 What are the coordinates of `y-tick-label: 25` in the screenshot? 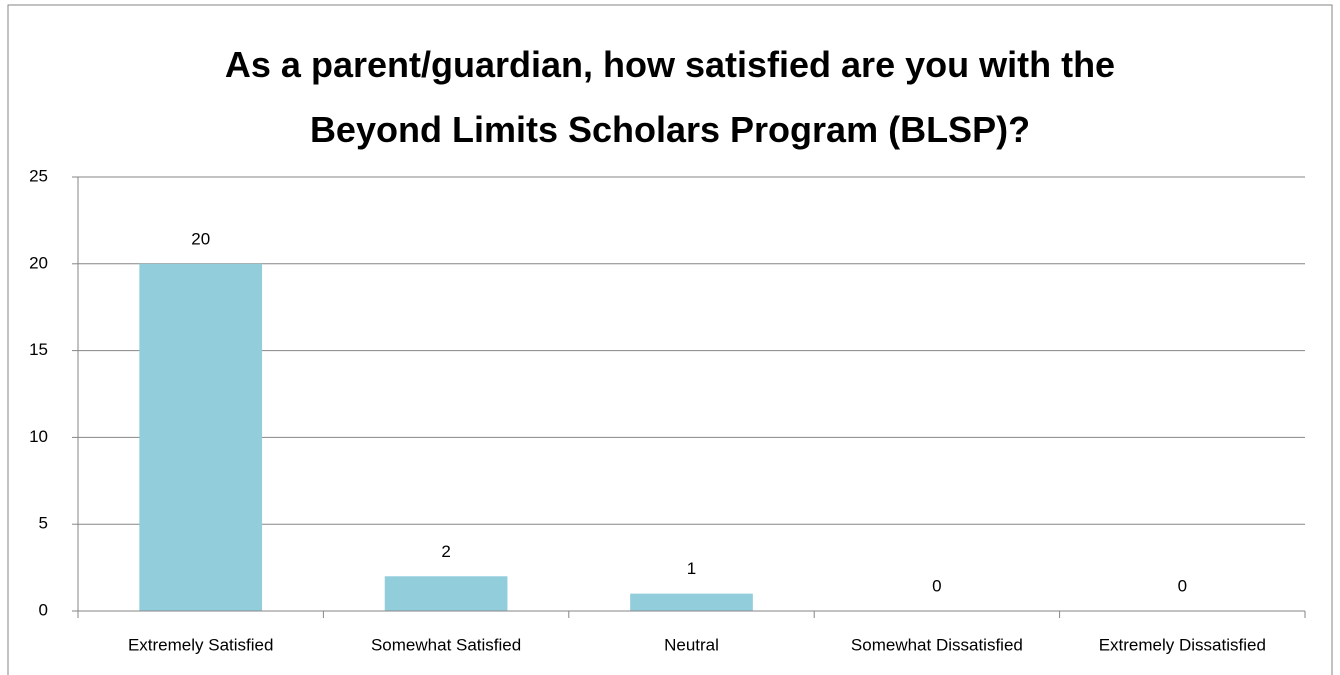 It's located at (38, 175).